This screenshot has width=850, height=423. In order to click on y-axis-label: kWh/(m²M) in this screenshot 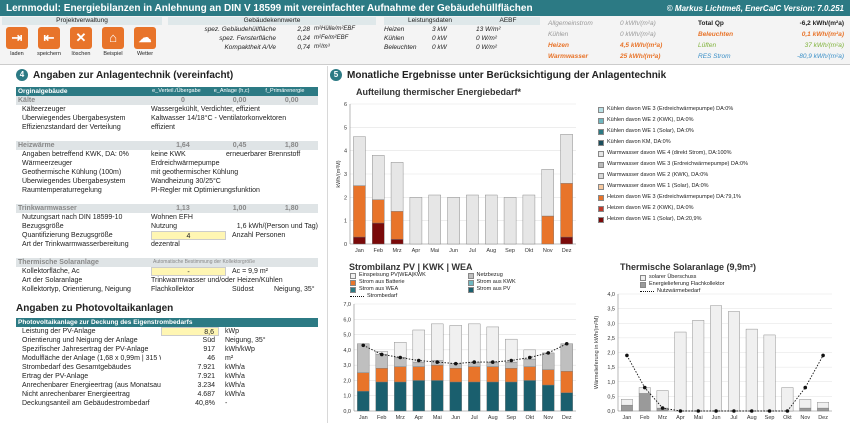, I will do `click(339, 173)`.